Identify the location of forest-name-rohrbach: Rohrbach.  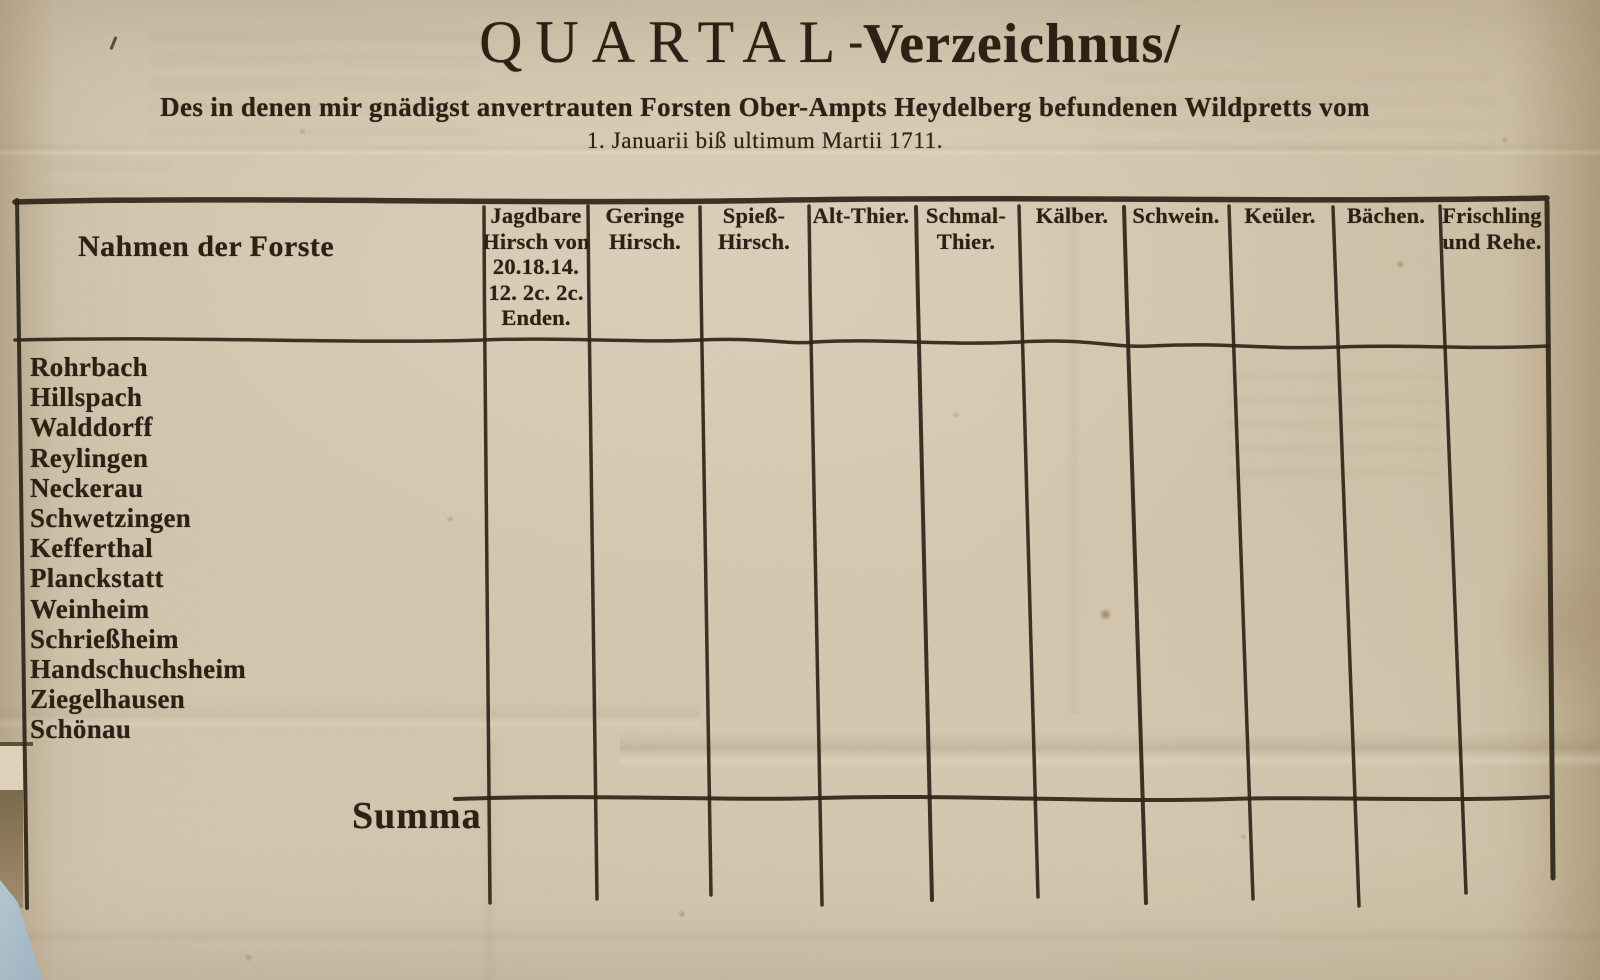
(89, 367).